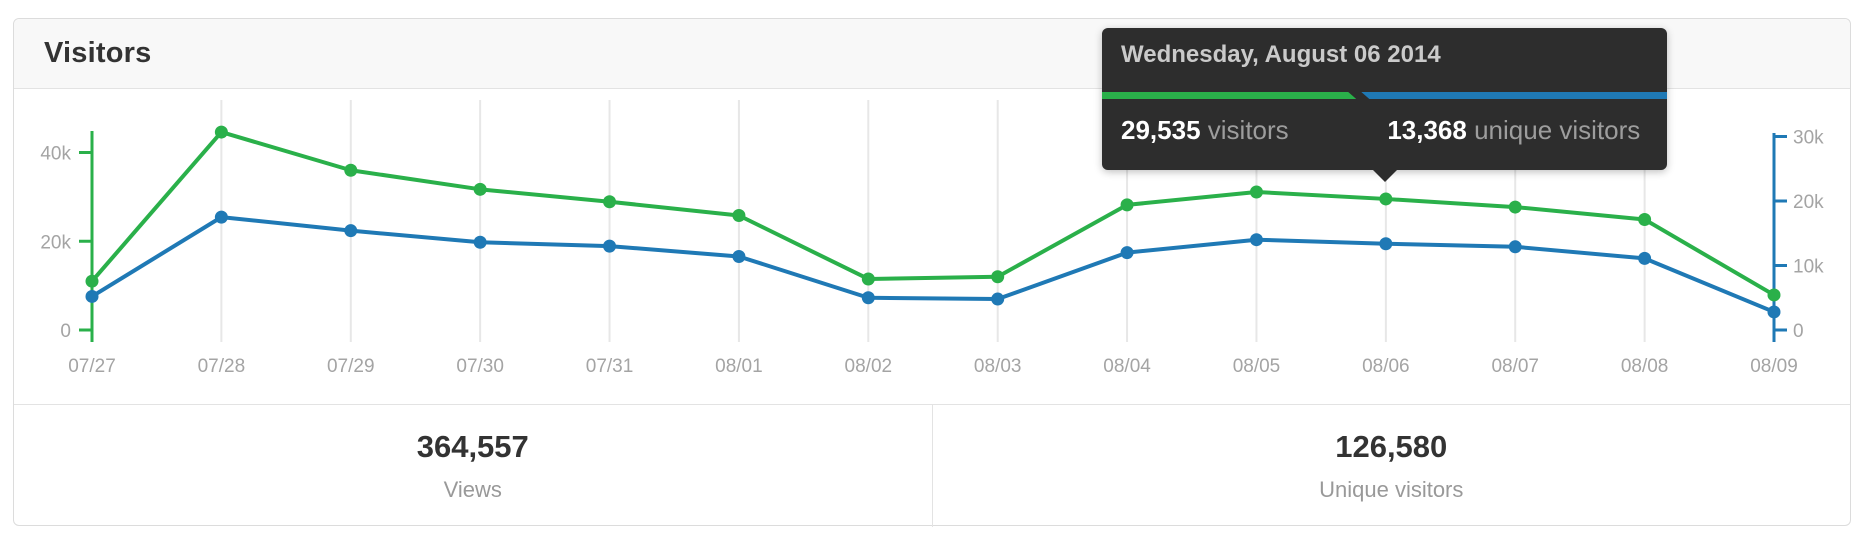 The height and width of the screenshot is (541, 1864). I want to click on svg-text: 07/30, so click(480, 366).